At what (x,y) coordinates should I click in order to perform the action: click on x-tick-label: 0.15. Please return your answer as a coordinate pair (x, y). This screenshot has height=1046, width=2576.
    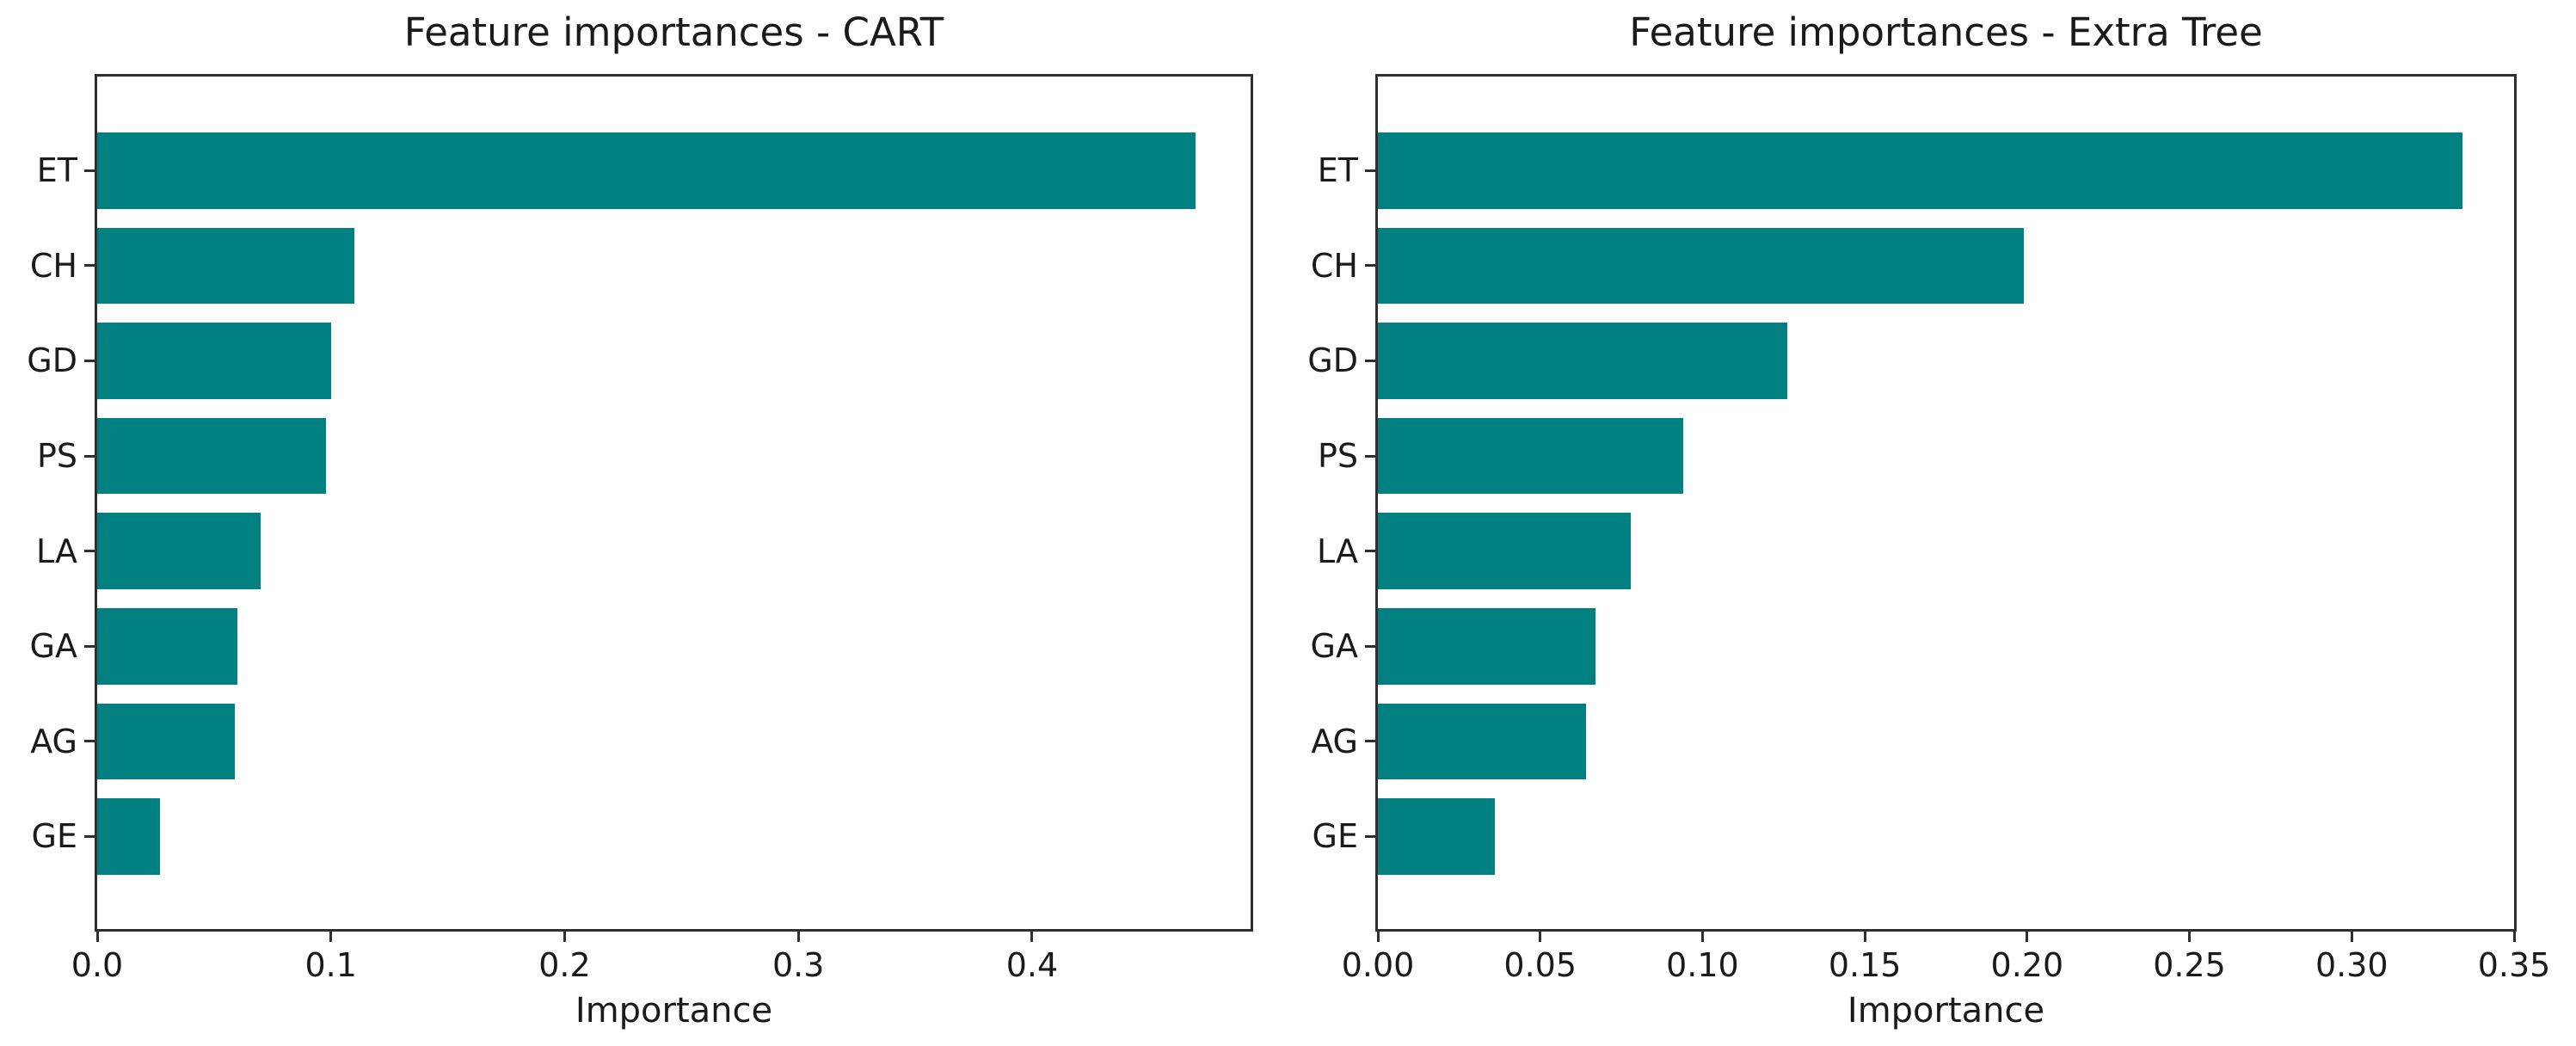
    Looking at the image, I should click on (1865, 965).